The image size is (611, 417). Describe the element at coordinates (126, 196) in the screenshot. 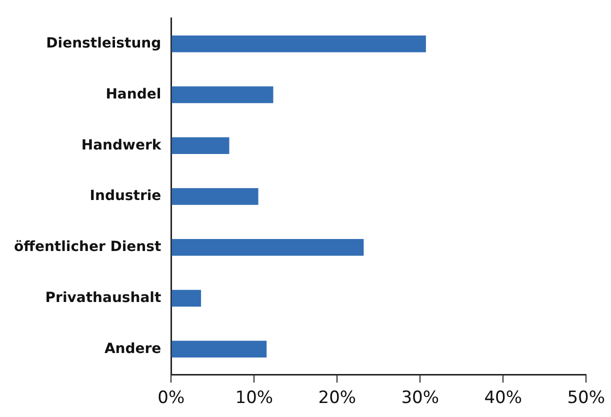

I see `y-tick-label: Industrie` at that location.